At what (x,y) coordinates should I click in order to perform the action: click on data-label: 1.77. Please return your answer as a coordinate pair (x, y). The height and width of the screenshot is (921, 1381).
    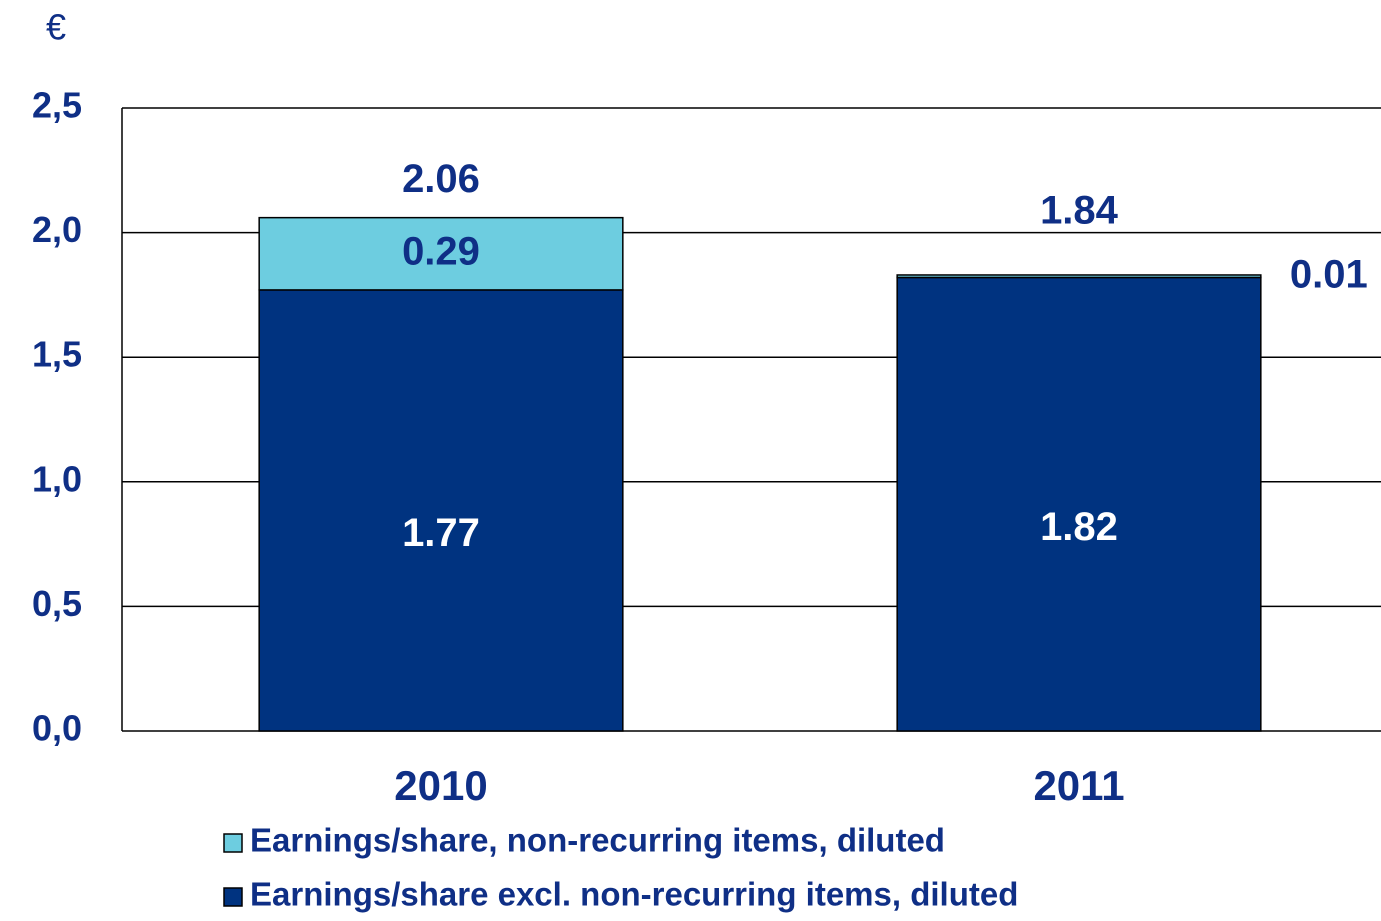
    Looking at the image, I should click on (441, 533).